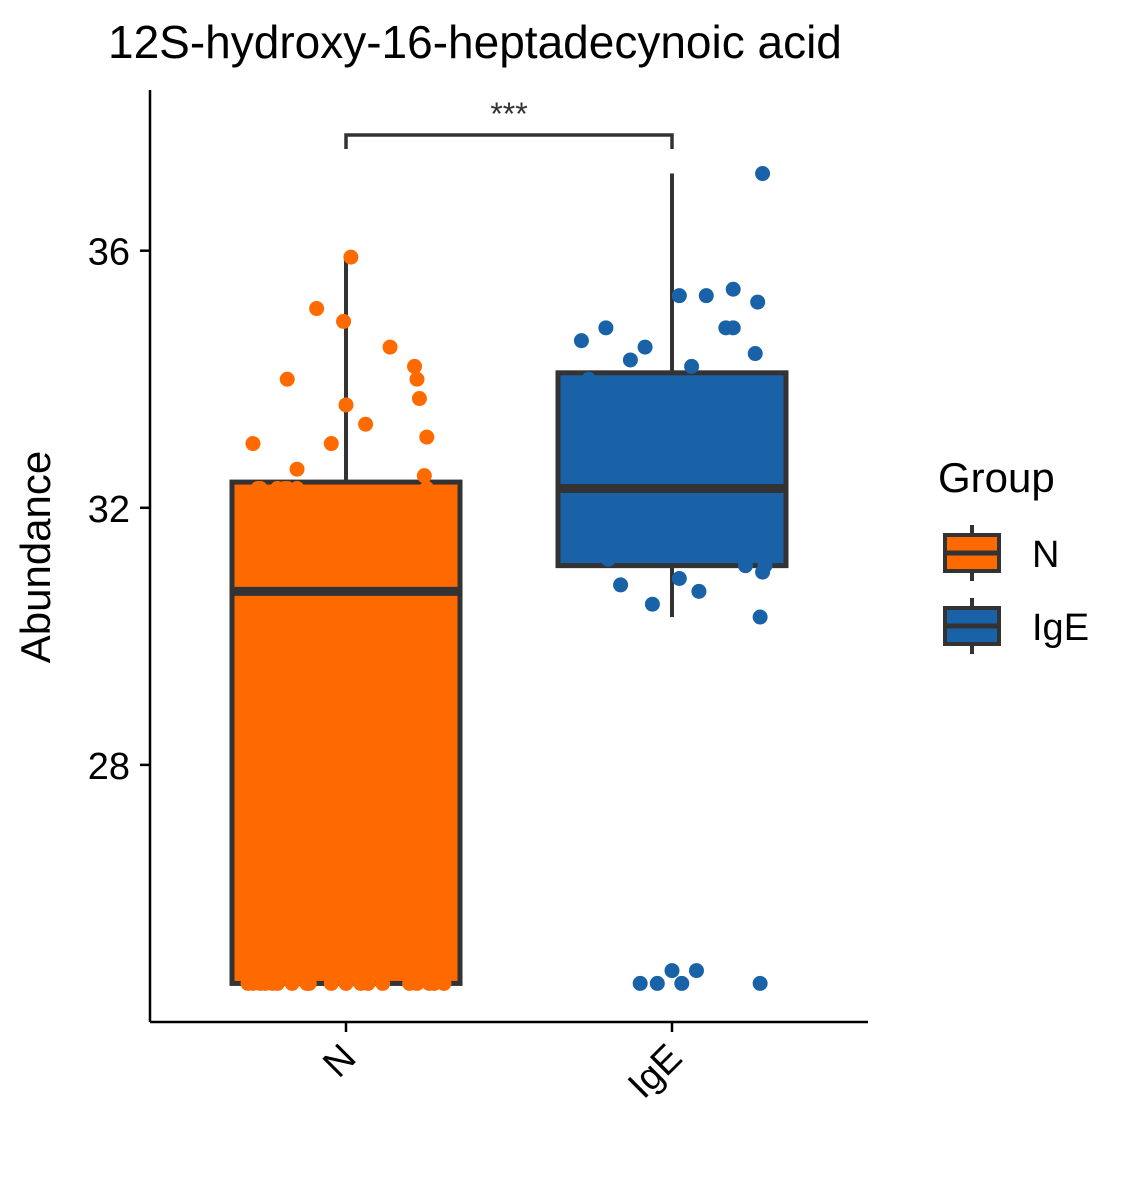  Describe the element at coordinates (1001, 553) in the screenshot. I see `legend-item-n: N` at that location.